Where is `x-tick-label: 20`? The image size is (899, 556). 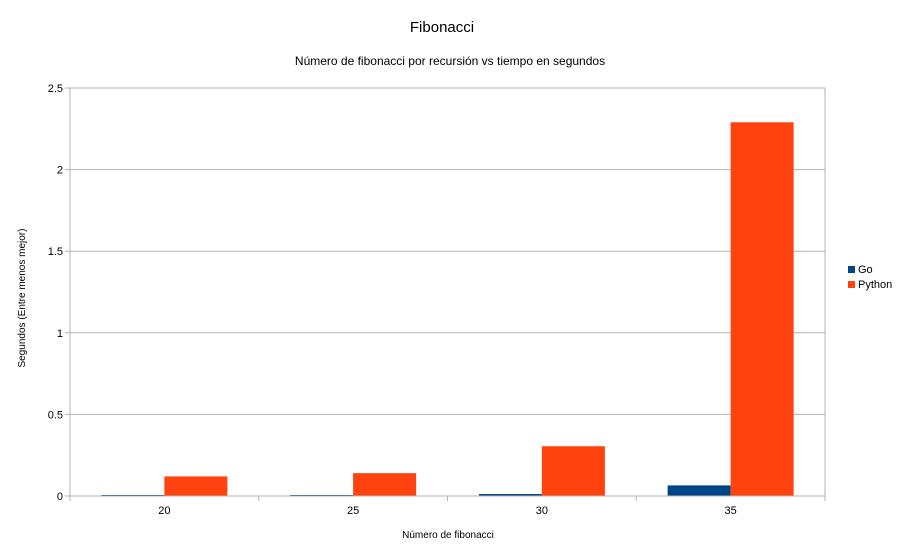
x-tick-label: 20 is located at coordinates (164, 511).